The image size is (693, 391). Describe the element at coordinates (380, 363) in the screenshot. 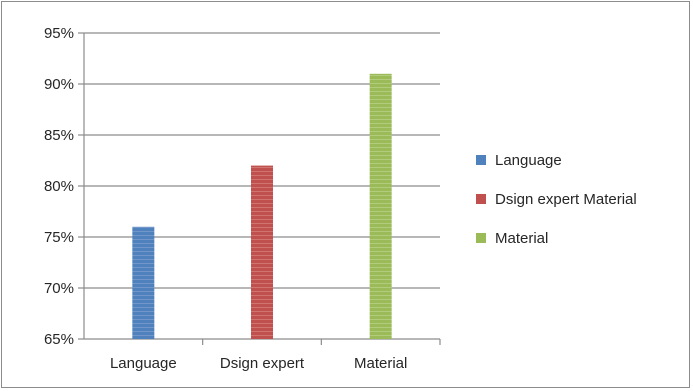

I see `x-tick-label: Material` at that location.